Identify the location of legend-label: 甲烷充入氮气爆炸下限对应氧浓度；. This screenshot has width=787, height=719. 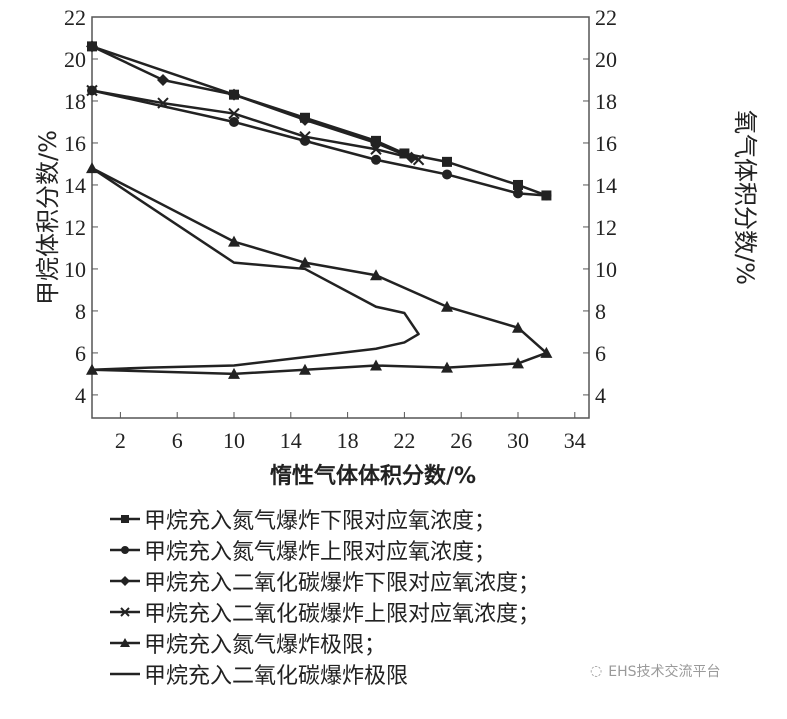
(320, 521).